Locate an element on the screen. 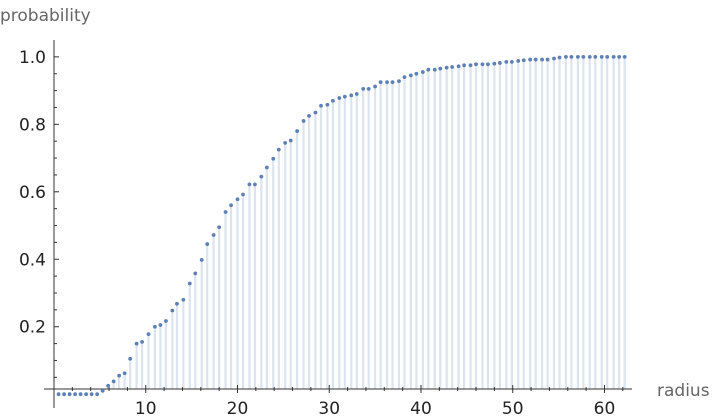  y-tick-label: 1.0 is located at coordinates (32, 58).